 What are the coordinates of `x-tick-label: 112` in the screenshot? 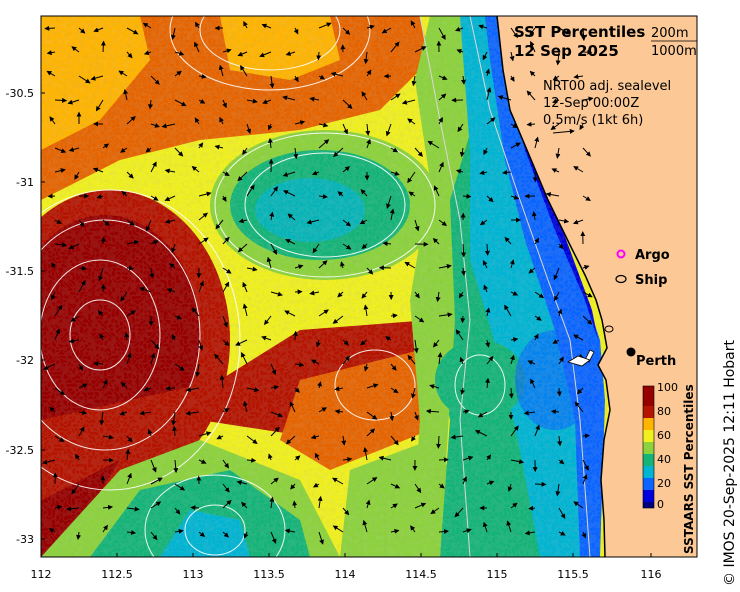 It's located at (41, 574).